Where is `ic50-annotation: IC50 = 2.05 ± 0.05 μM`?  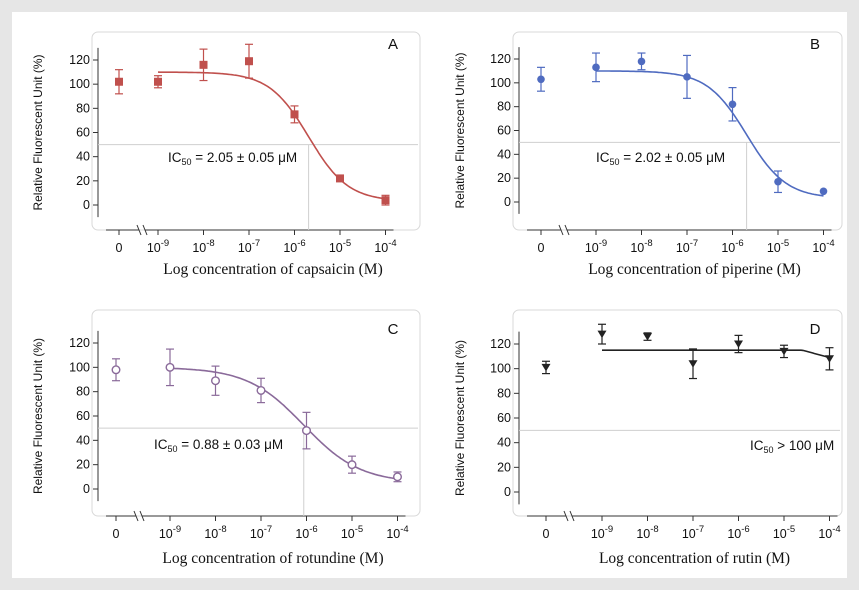 ic50-annotation: IC50 = 2.05 ± 0.05 μM is located at coordinates (232, 158).